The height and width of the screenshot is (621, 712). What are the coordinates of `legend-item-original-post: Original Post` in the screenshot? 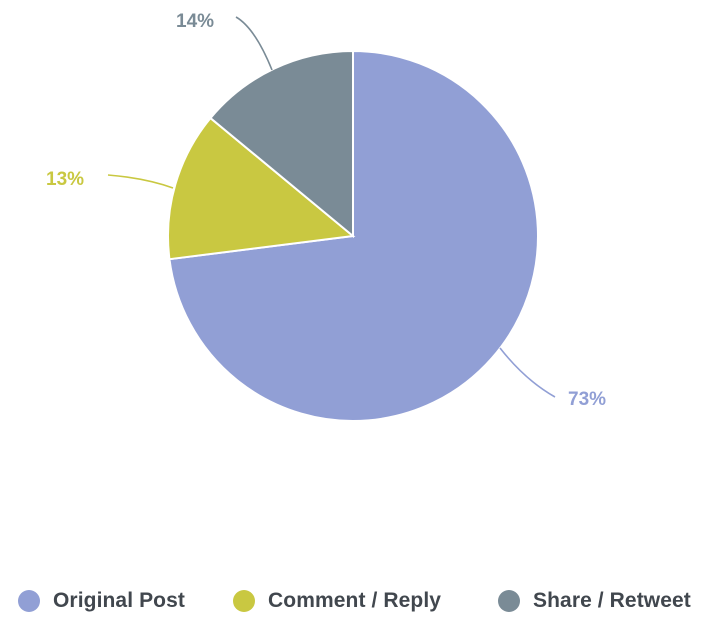 It's located at (101, 601).